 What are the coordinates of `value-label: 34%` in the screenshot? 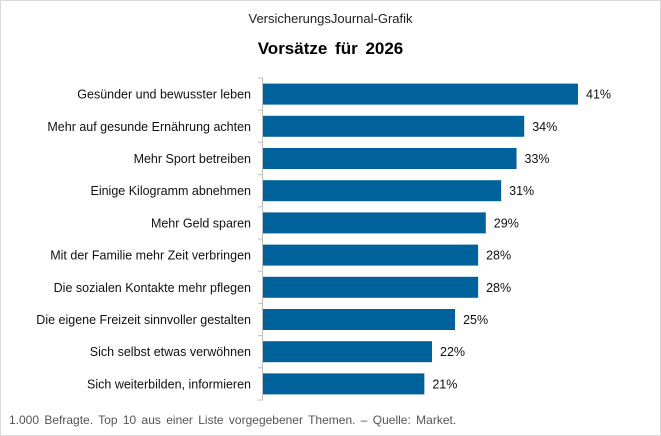 It's located at (544, 127).